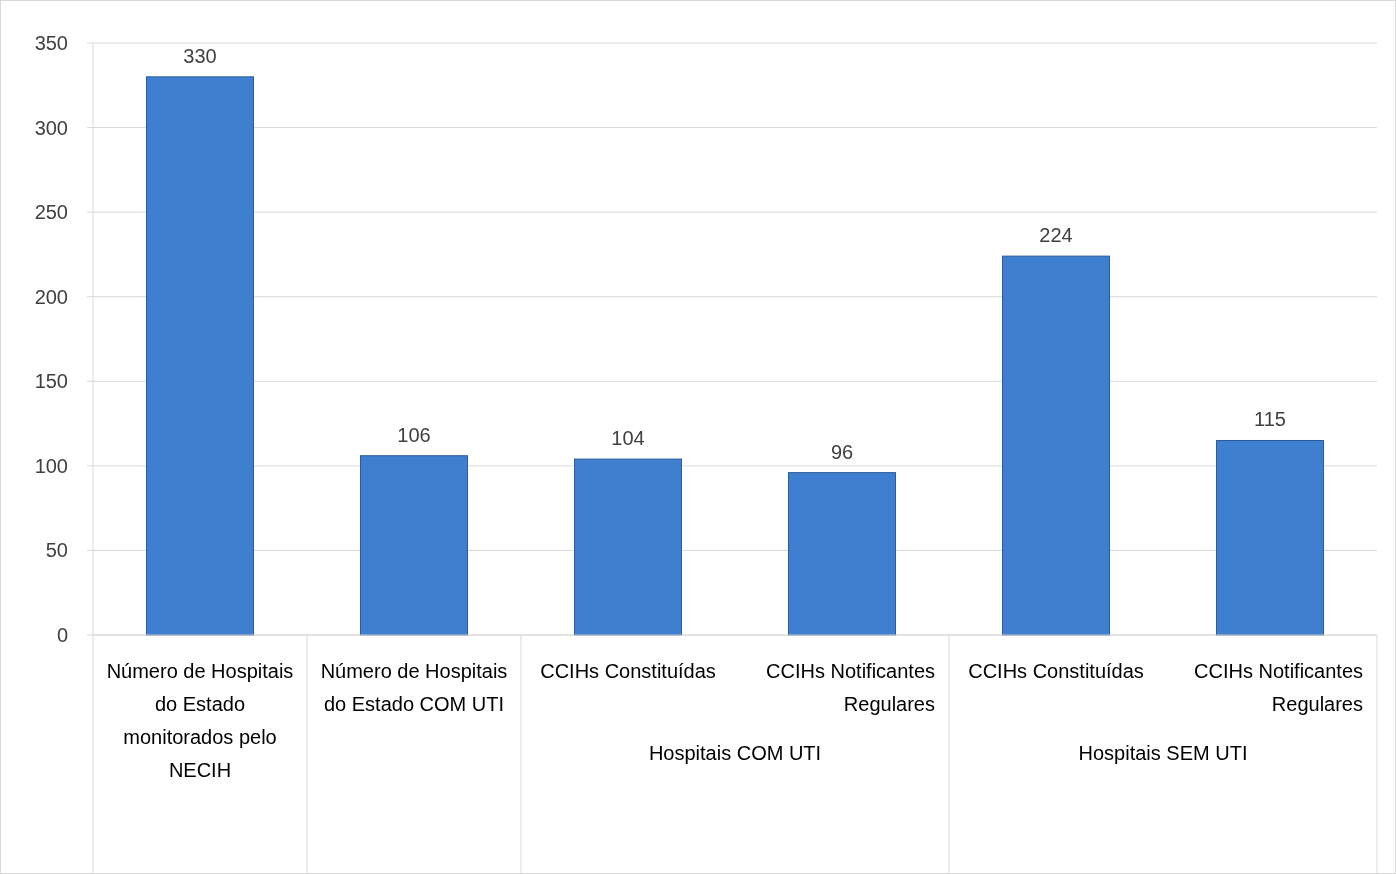 The width and height of the screenshot is (1396, 874). Describe the element at coordinates (414, 687) in the screenshot. I see `x-tick-label: Número de Hospitais do Estado COM UTI` at that location.